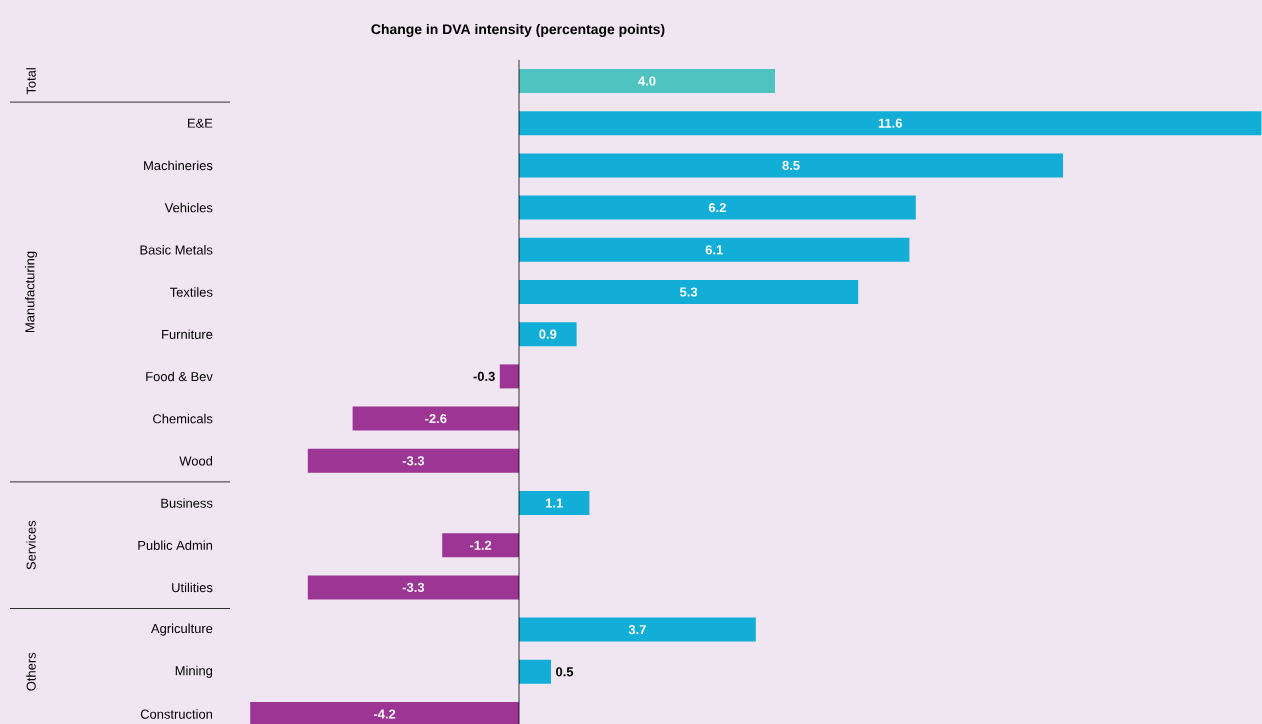 The width and height of the screenshot is (1262, 724). I want to click on y-tick-label: Furniture, so click(187, 334).